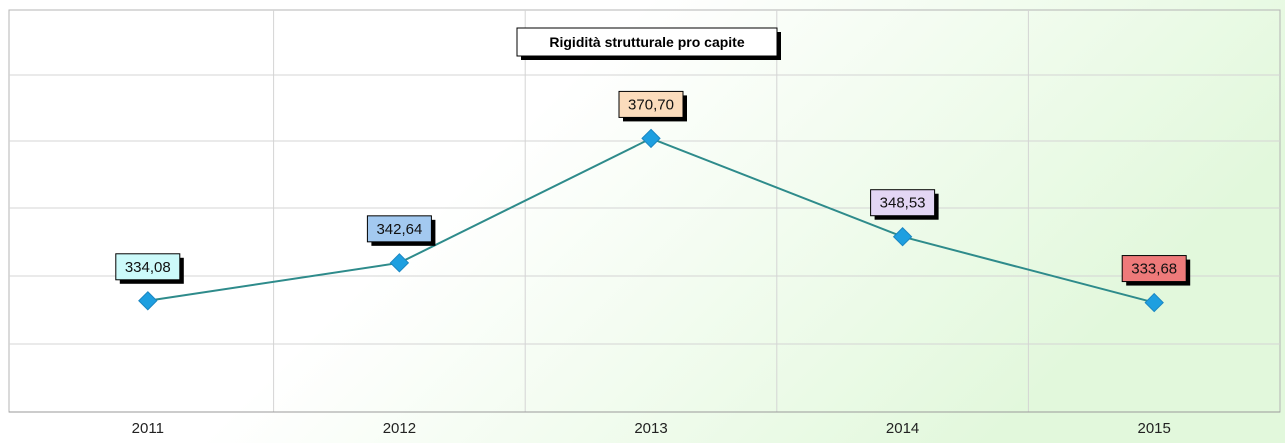 Image resolution: width=1285 pixels, height=448 pixels. I want to click on data-label: 342,64, so click(399, 229).